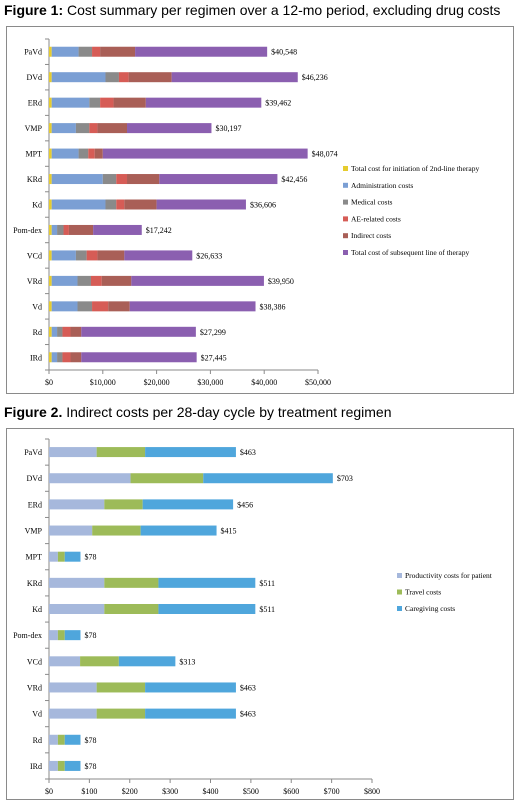  I want to click on figure1-total-label: $39,950, so click(281, 281).